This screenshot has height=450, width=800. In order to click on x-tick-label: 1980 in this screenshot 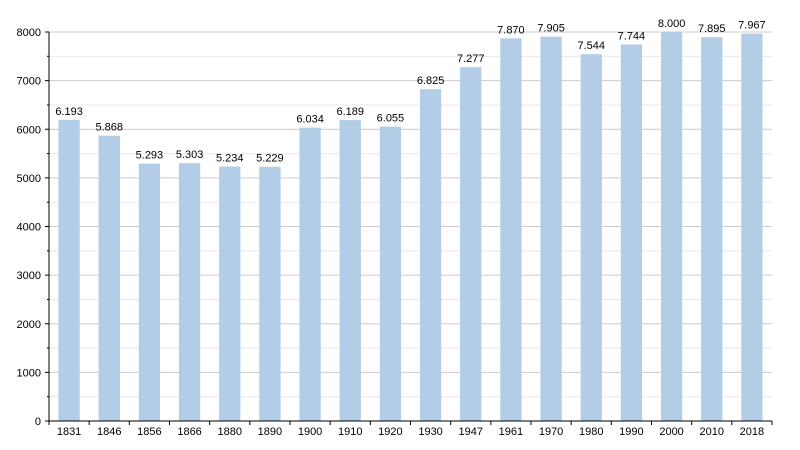, I will do `click(591, 432)`.